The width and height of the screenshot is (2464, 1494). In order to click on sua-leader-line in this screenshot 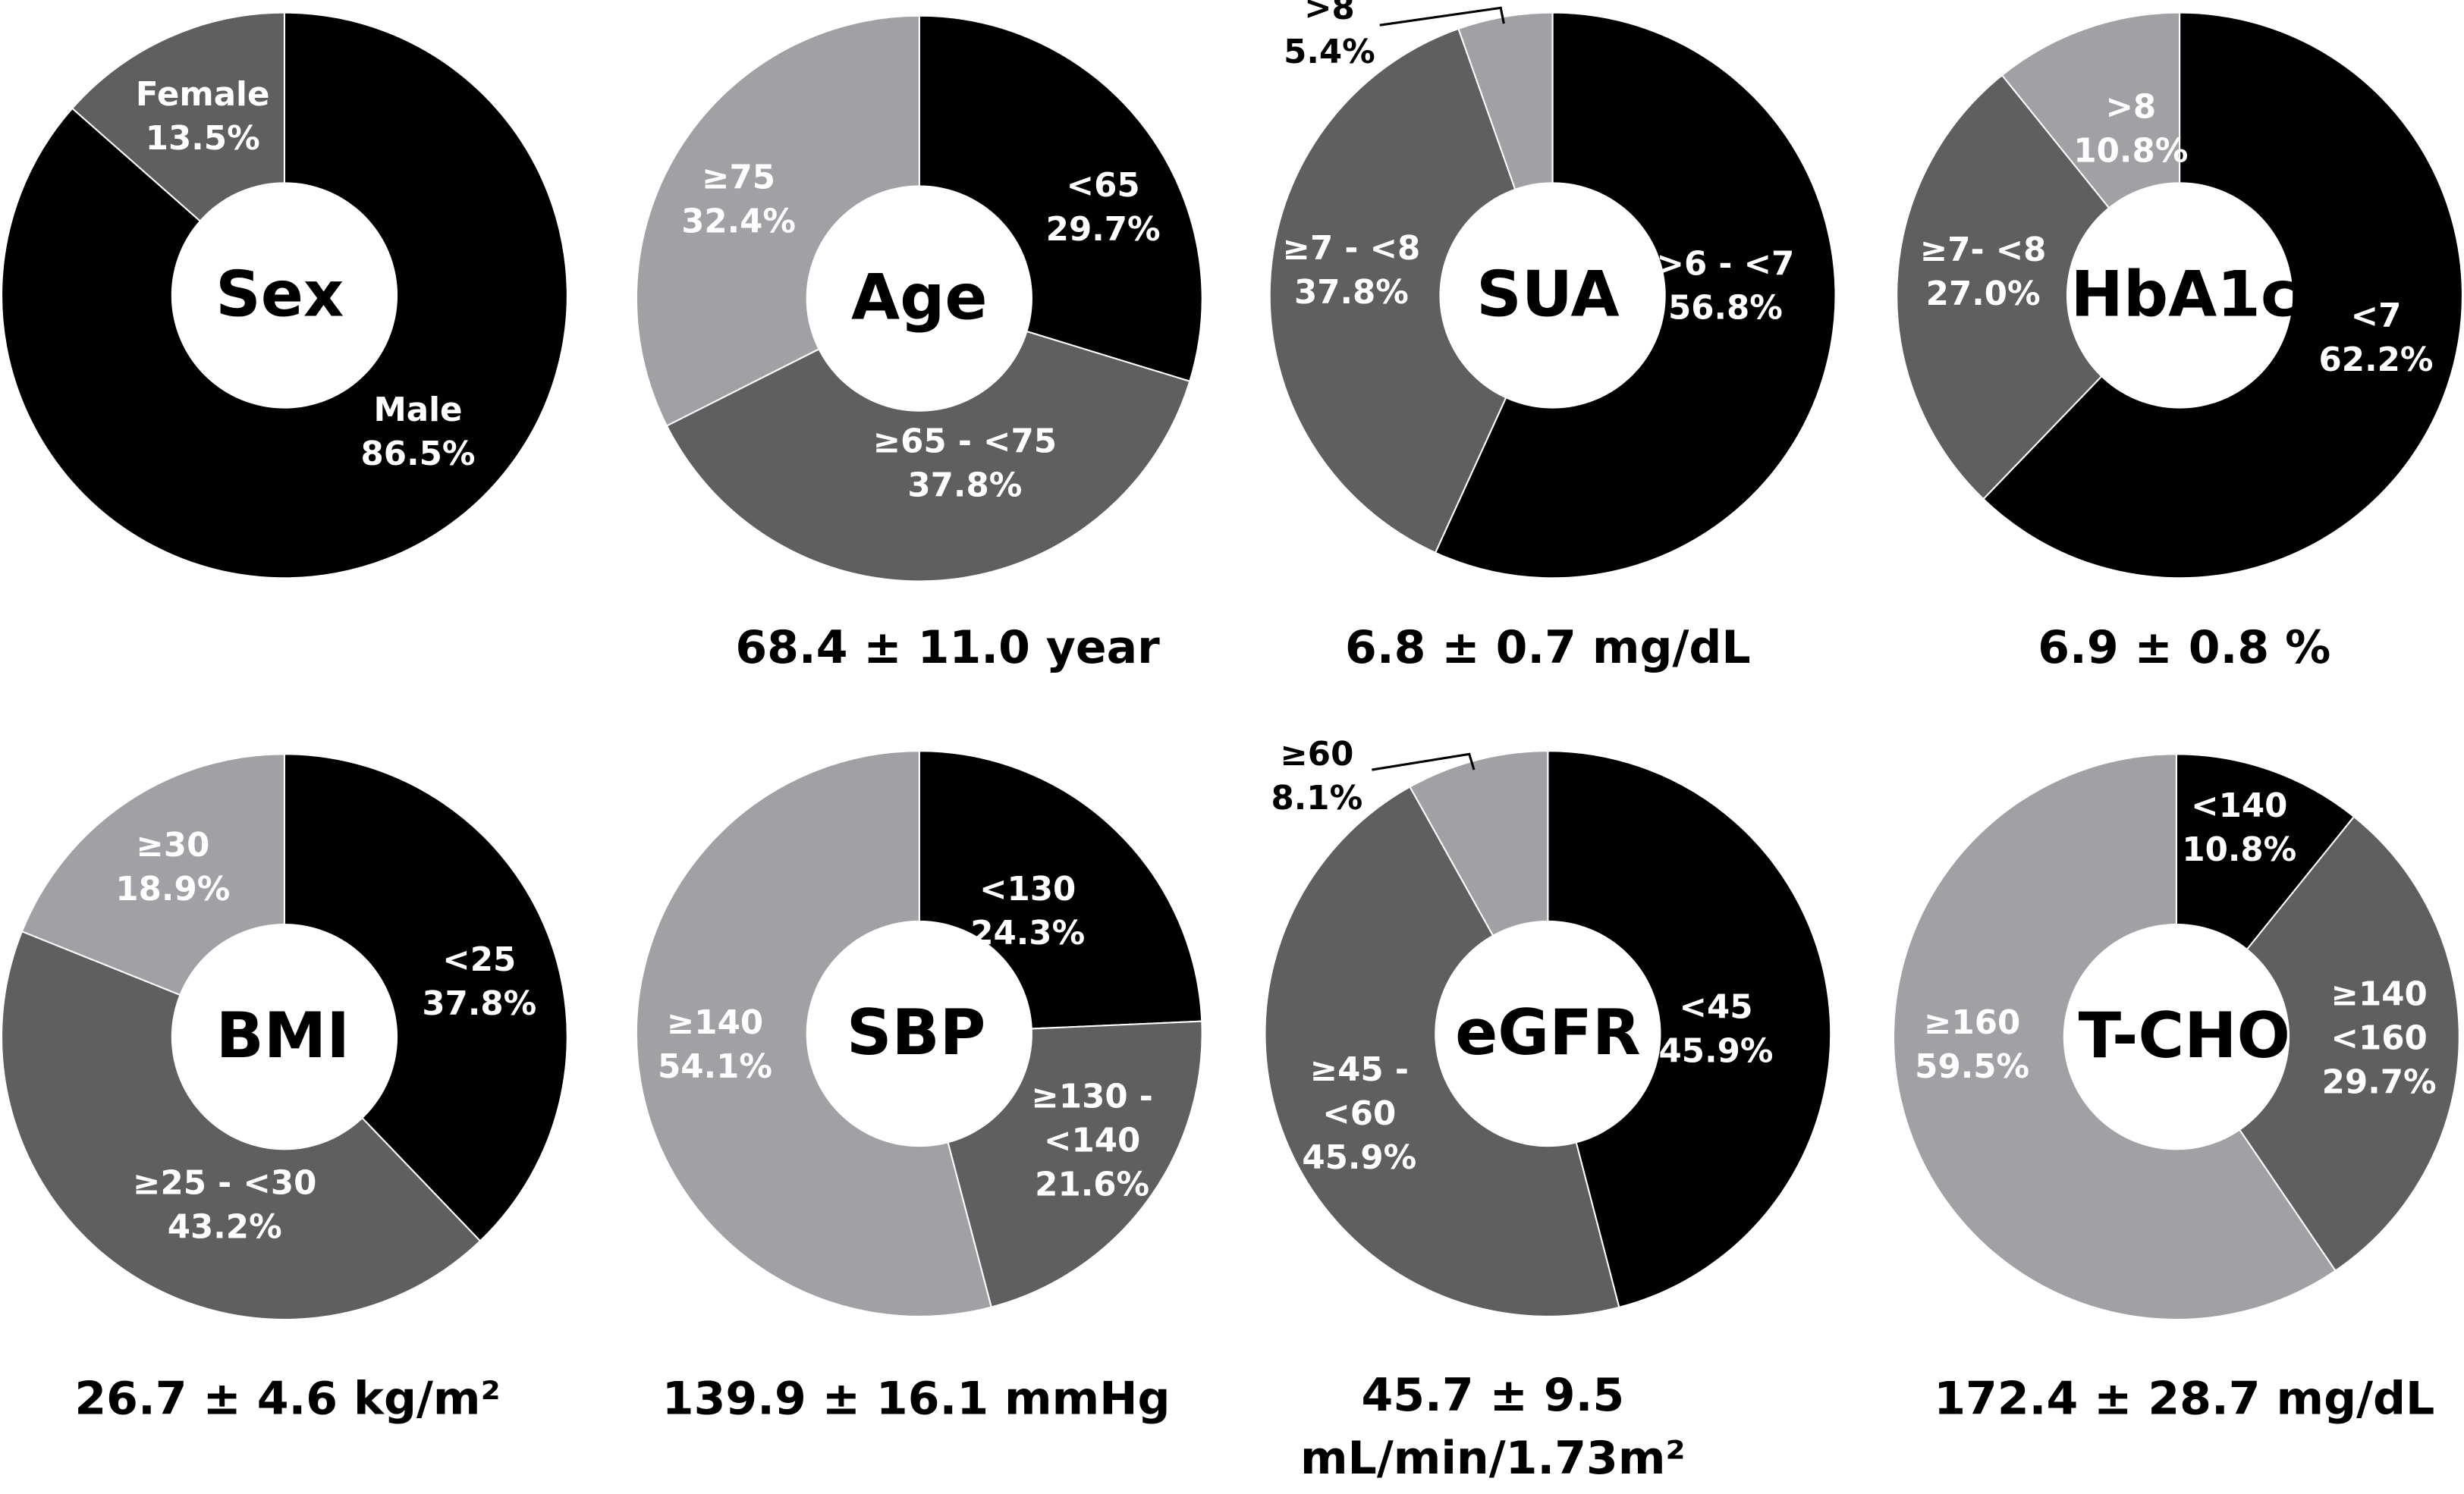, I will do `click(1442, 16)`.